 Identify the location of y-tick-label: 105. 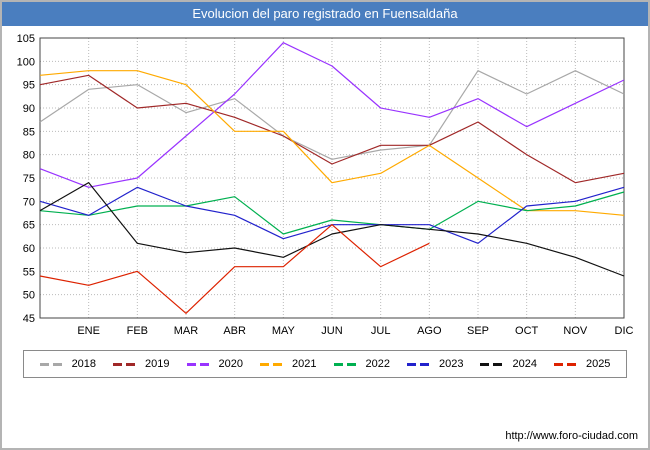
(26, 39).